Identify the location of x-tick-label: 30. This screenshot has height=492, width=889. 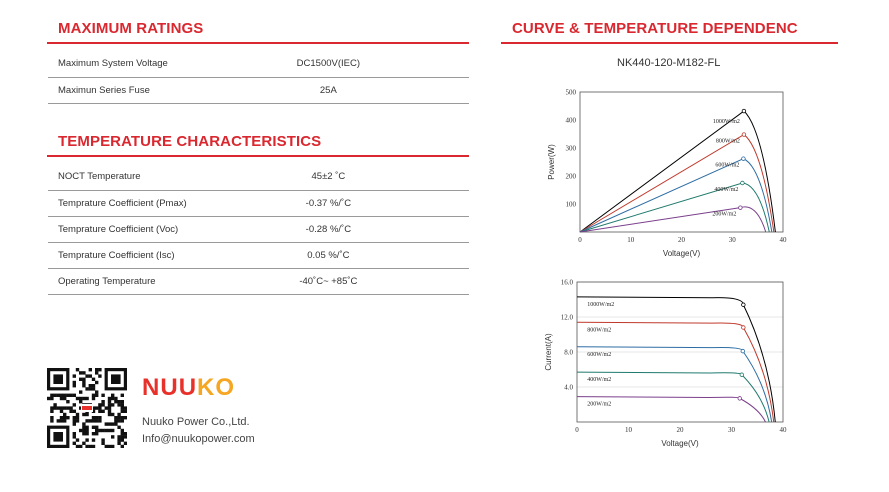
(732, 430).